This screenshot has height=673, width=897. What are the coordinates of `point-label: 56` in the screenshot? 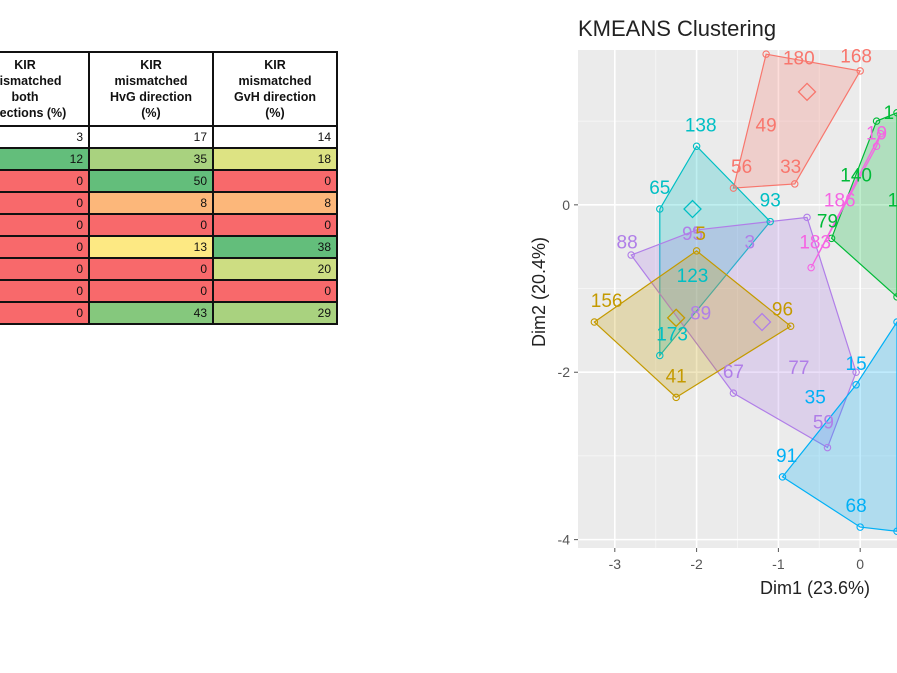 It's located at (741, 167).